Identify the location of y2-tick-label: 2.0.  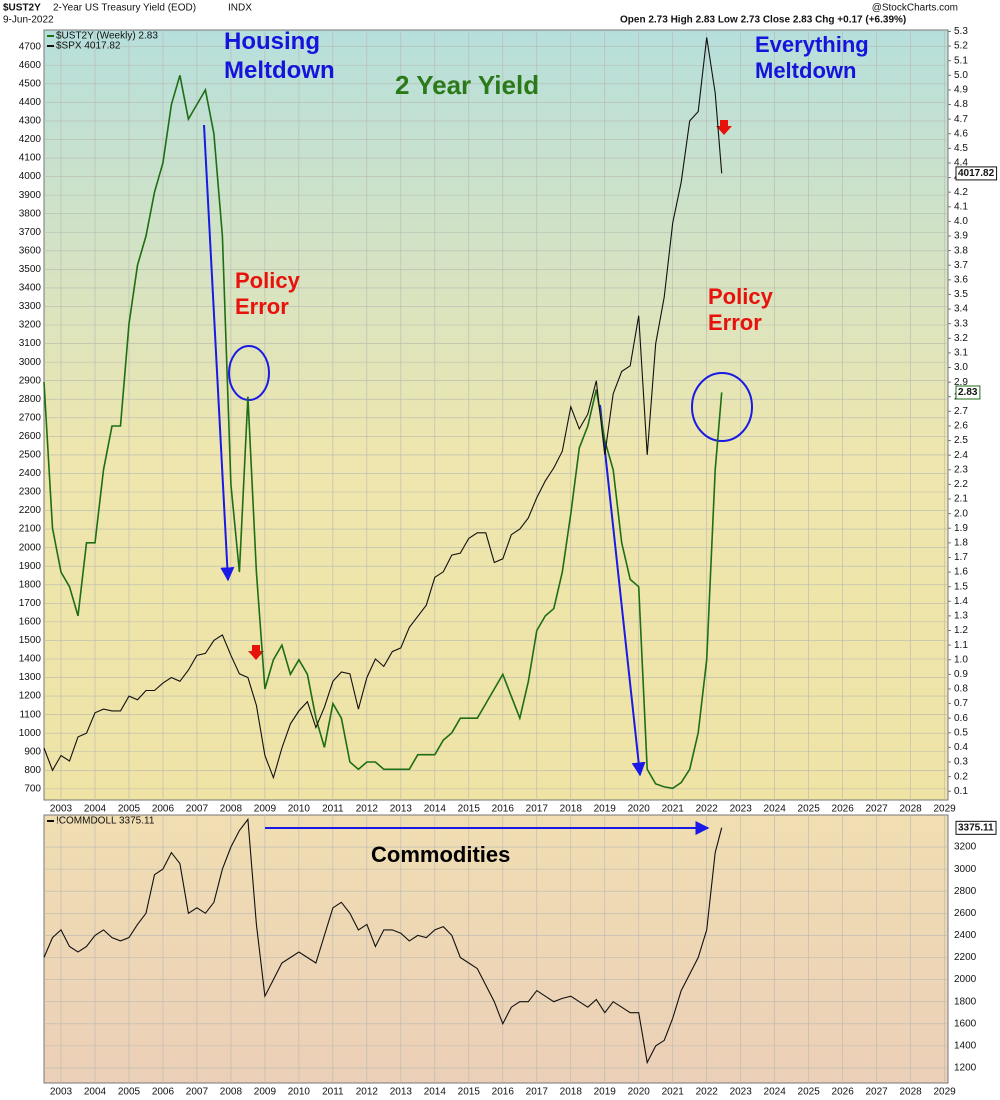
(961, 513).